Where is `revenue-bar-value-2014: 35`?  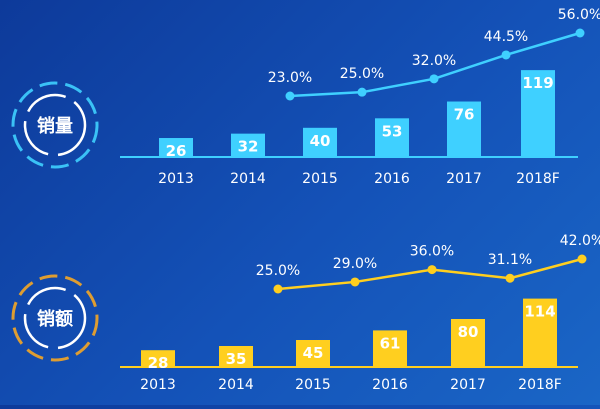
revenue-bar-value-2014: 35 is located at coordinates (236, 359).